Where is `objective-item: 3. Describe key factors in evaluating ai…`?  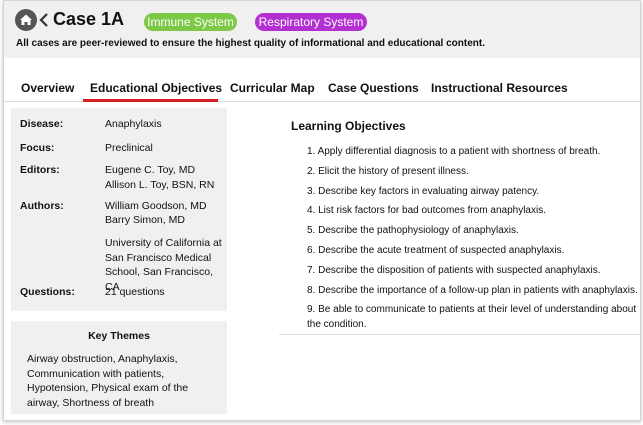 objective-item: 3. Describe key factors in evaluating ai… is located at coordinates (423, 191).